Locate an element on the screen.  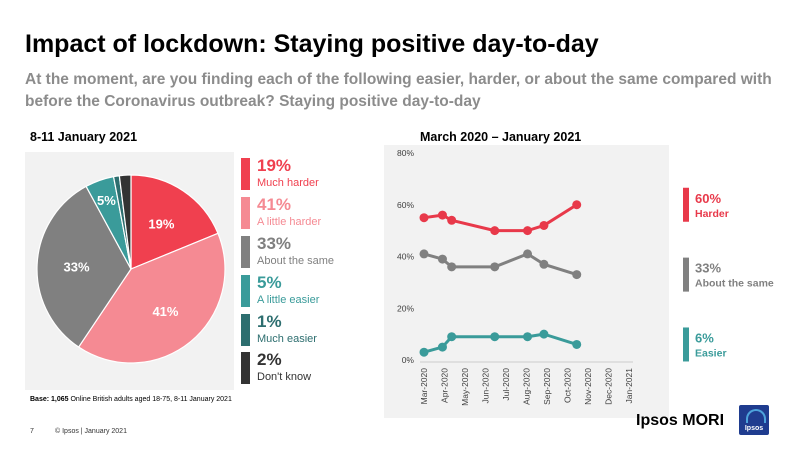
series-end-name: Harder is located at coordinates (712, 214).